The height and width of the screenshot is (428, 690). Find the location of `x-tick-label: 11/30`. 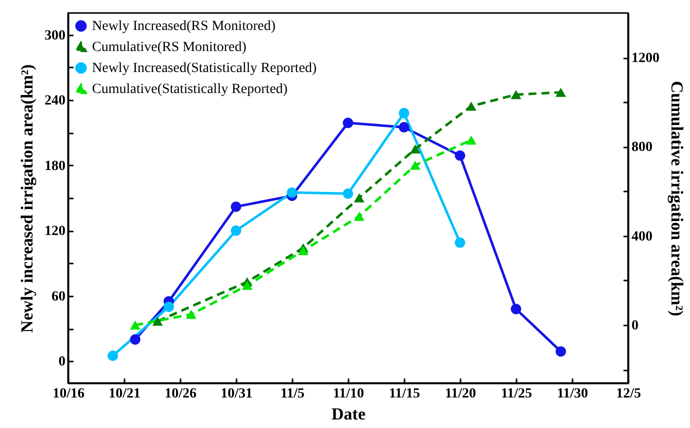

x-tick-label: 11/30 is located at coordinates (572, 394).